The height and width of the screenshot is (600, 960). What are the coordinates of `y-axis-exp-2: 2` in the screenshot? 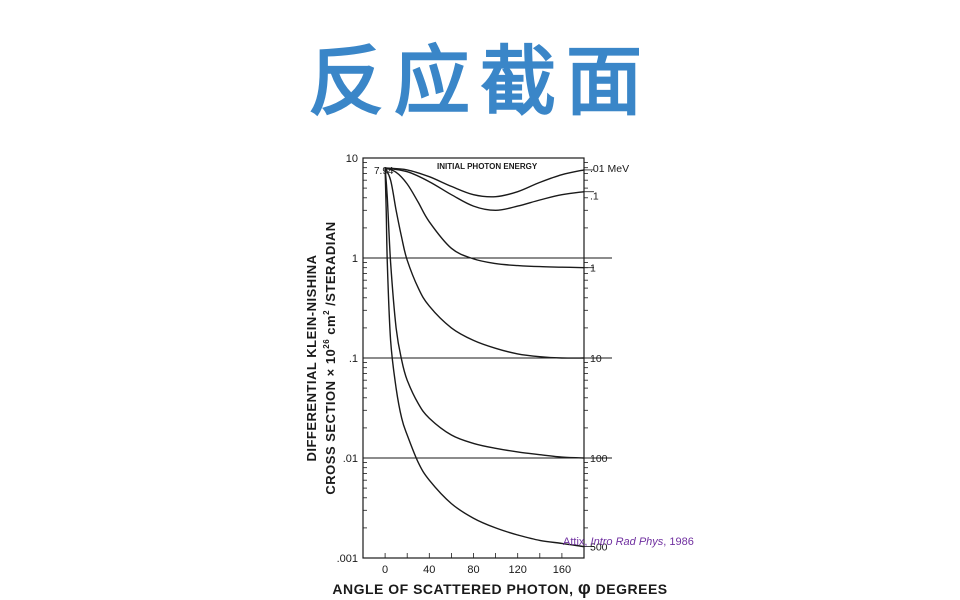 It's located at (326, 312).